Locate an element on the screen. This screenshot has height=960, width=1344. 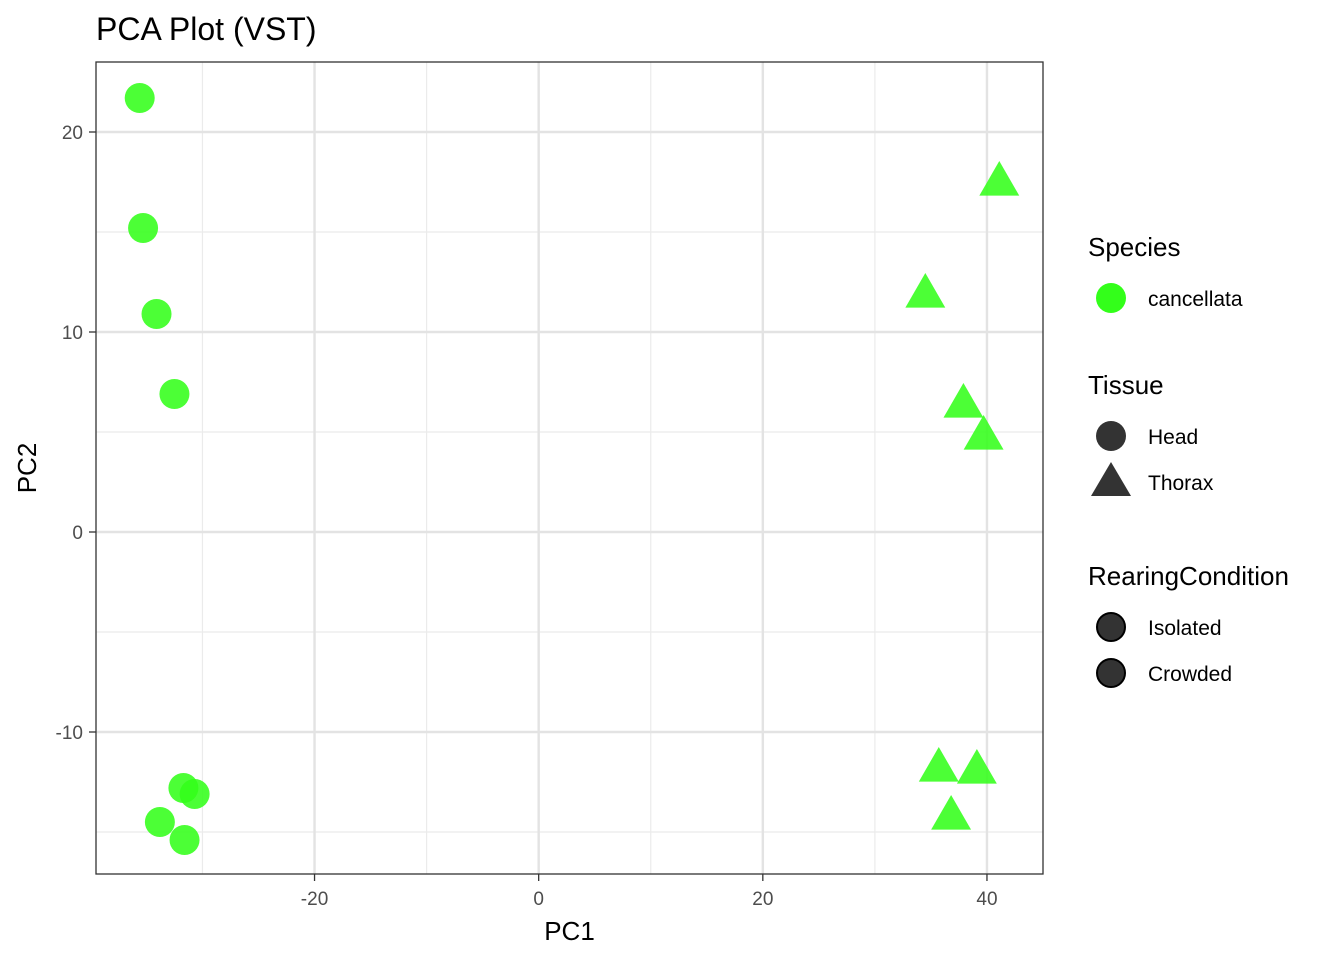
x-tick-label: -20 is located at coordinates (314, 899).